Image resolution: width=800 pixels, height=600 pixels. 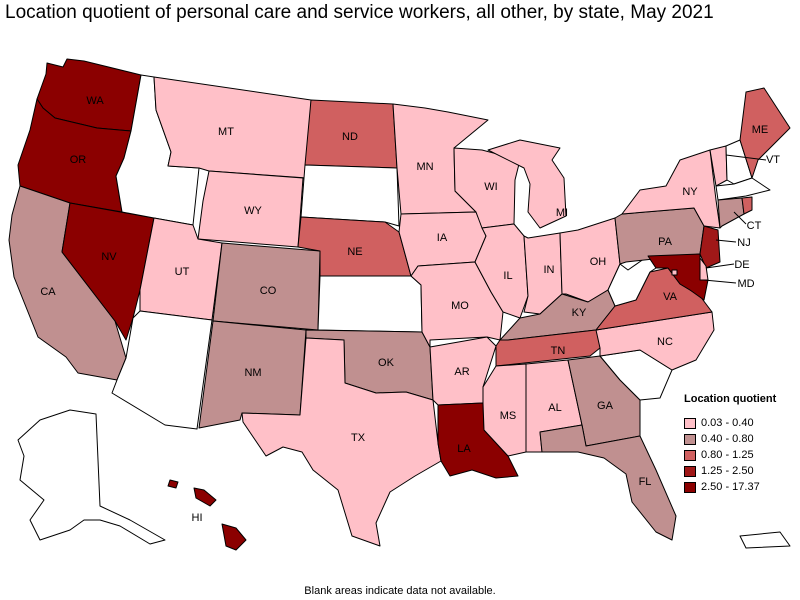 What do you see at coordinates (350, 137) in the screenshot?
I see `label-nd: ND` at bounding box center [350, 137].